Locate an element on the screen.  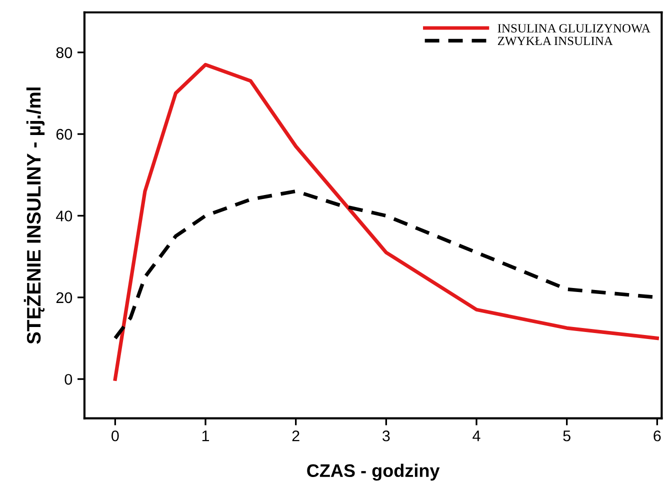
x-axis-title: CZAS - godziny is located at coordinates (373, 472).